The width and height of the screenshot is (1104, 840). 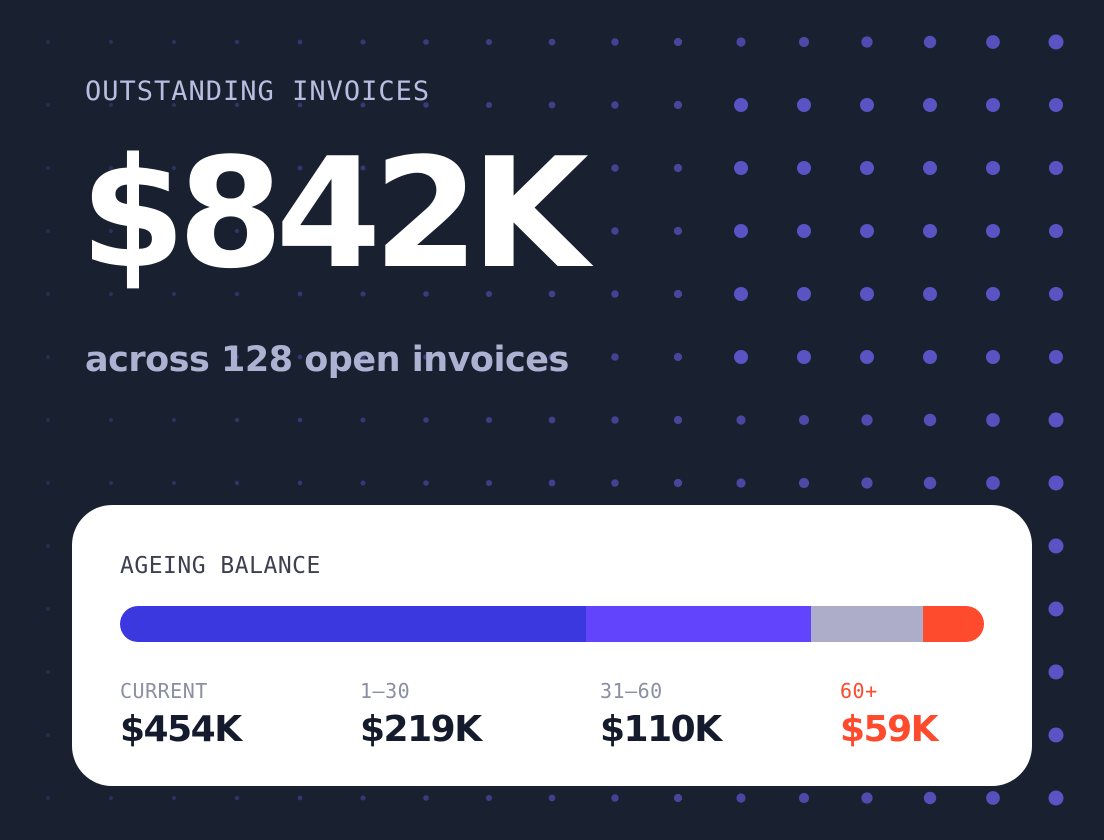 I want to click on bucket-31-60-value: $110K, so click(x=661, y=729).